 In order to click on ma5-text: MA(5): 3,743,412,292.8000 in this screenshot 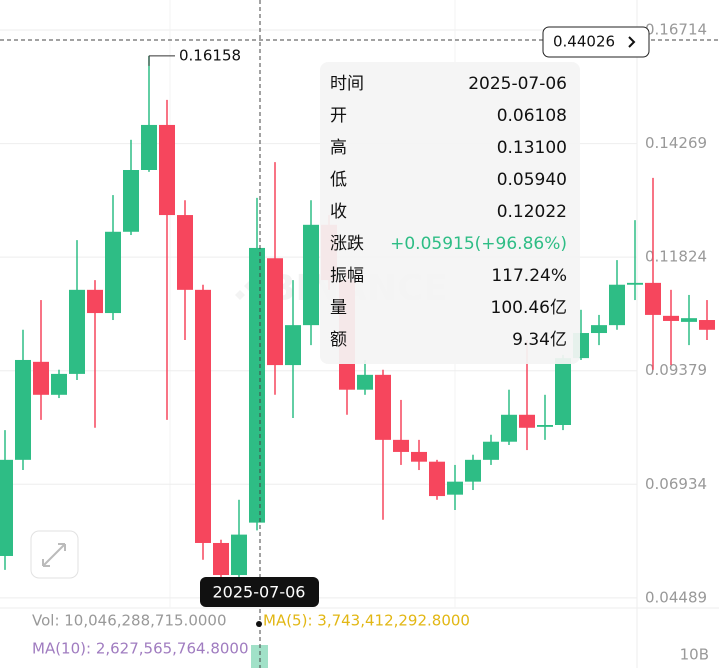, I will do `click(366, 621)`.